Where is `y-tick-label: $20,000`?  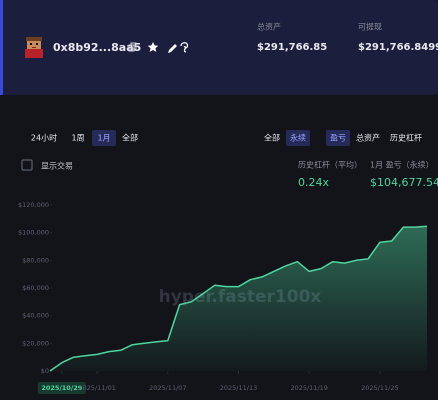
y-tick-label: $20,000 is located at coordinates (35, 343).